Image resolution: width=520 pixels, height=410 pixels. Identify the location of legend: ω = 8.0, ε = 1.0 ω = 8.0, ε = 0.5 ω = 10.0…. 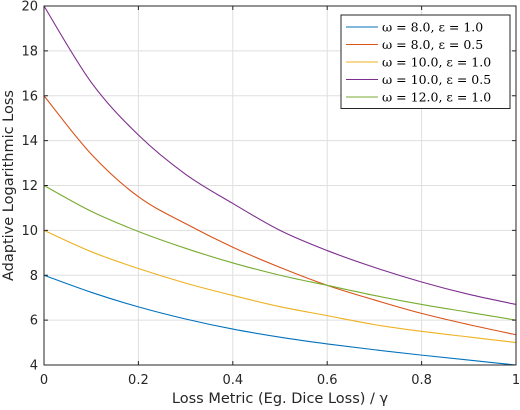
(425, 61).